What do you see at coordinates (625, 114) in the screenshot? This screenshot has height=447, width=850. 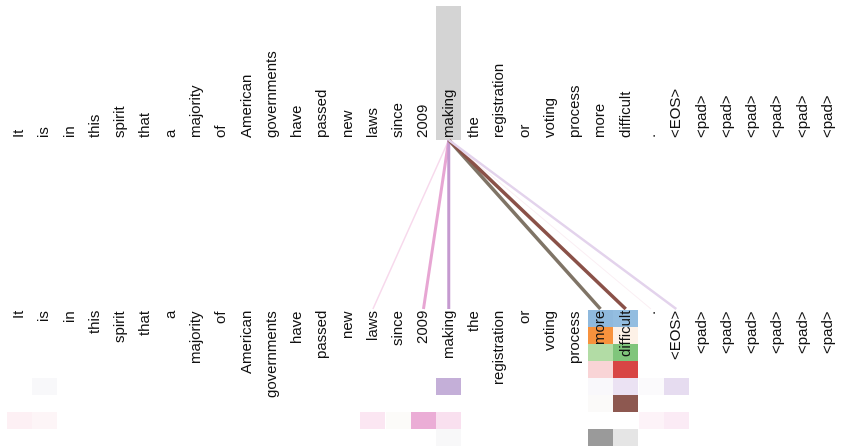 I see `source-token: difficult` at bounding box center [625, 114].